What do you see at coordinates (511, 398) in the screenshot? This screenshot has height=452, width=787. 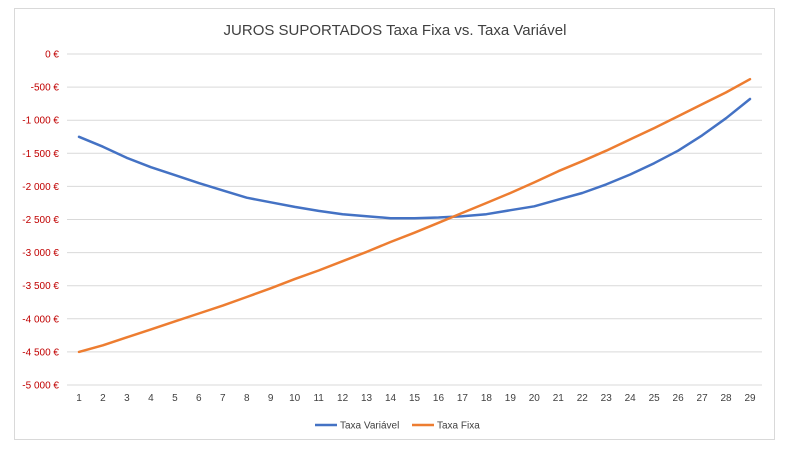 I see `x-tick-label: 19` at bounding box center [511, 398].